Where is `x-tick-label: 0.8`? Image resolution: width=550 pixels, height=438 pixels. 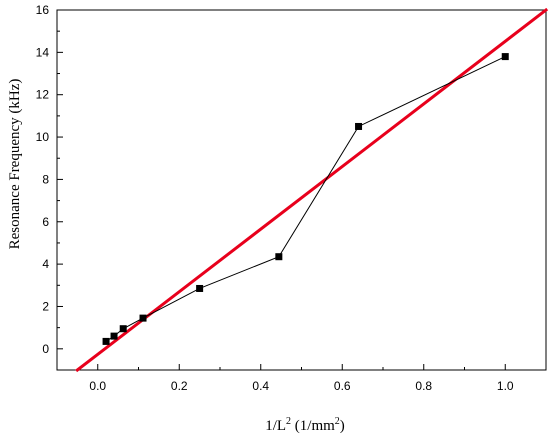
x-tick-label: 0.8 is located at coordinates (423, 386).